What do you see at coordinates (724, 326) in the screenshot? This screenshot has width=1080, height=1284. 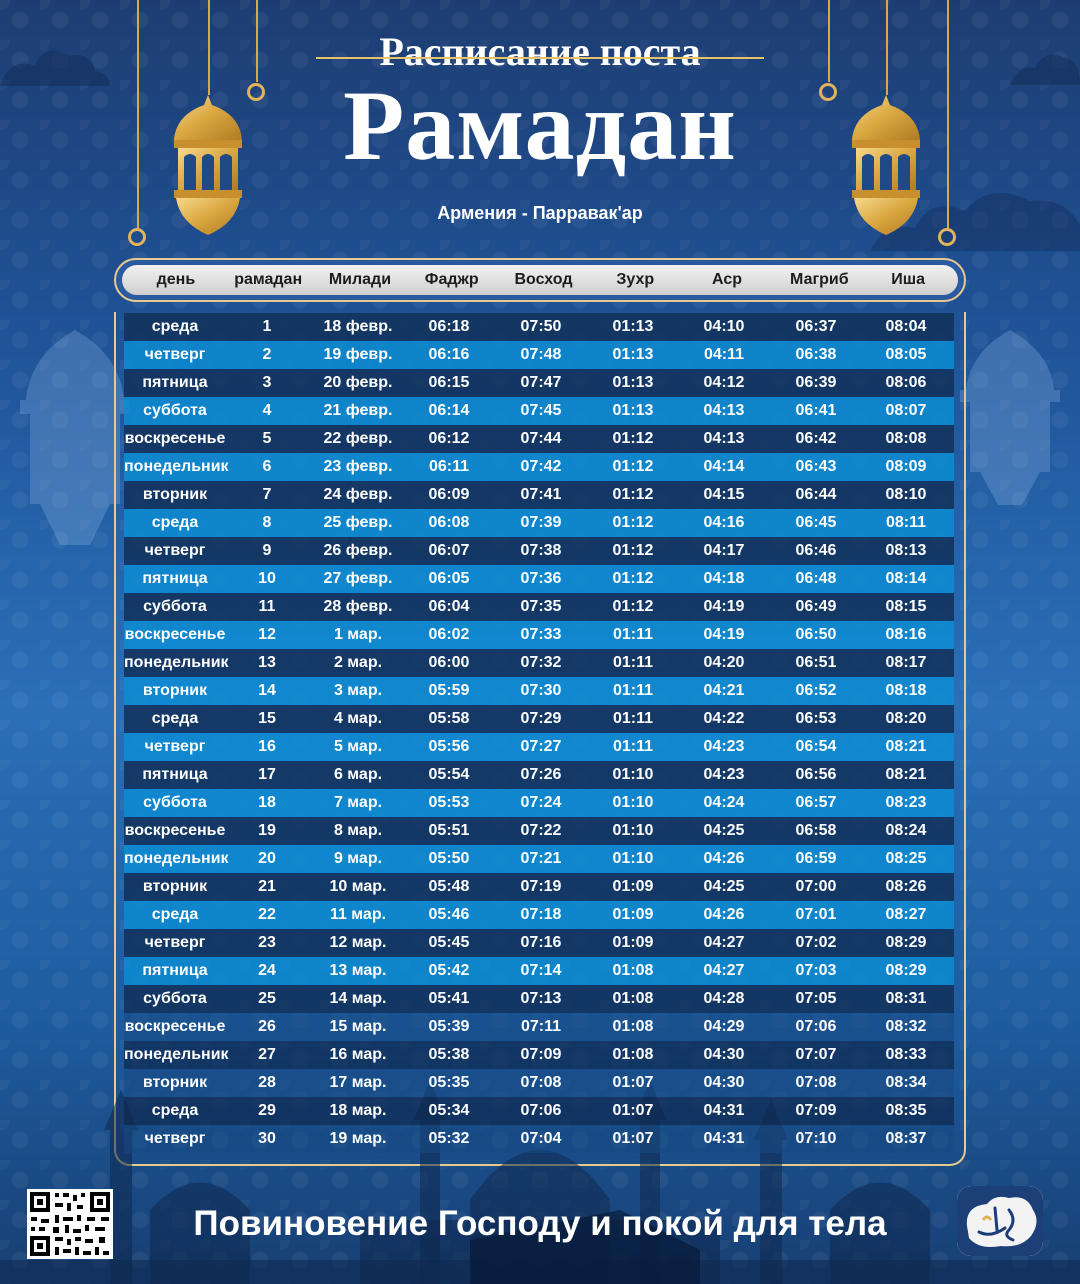 I see `cell-asr: 04:10` at bounding box center [724, 326].